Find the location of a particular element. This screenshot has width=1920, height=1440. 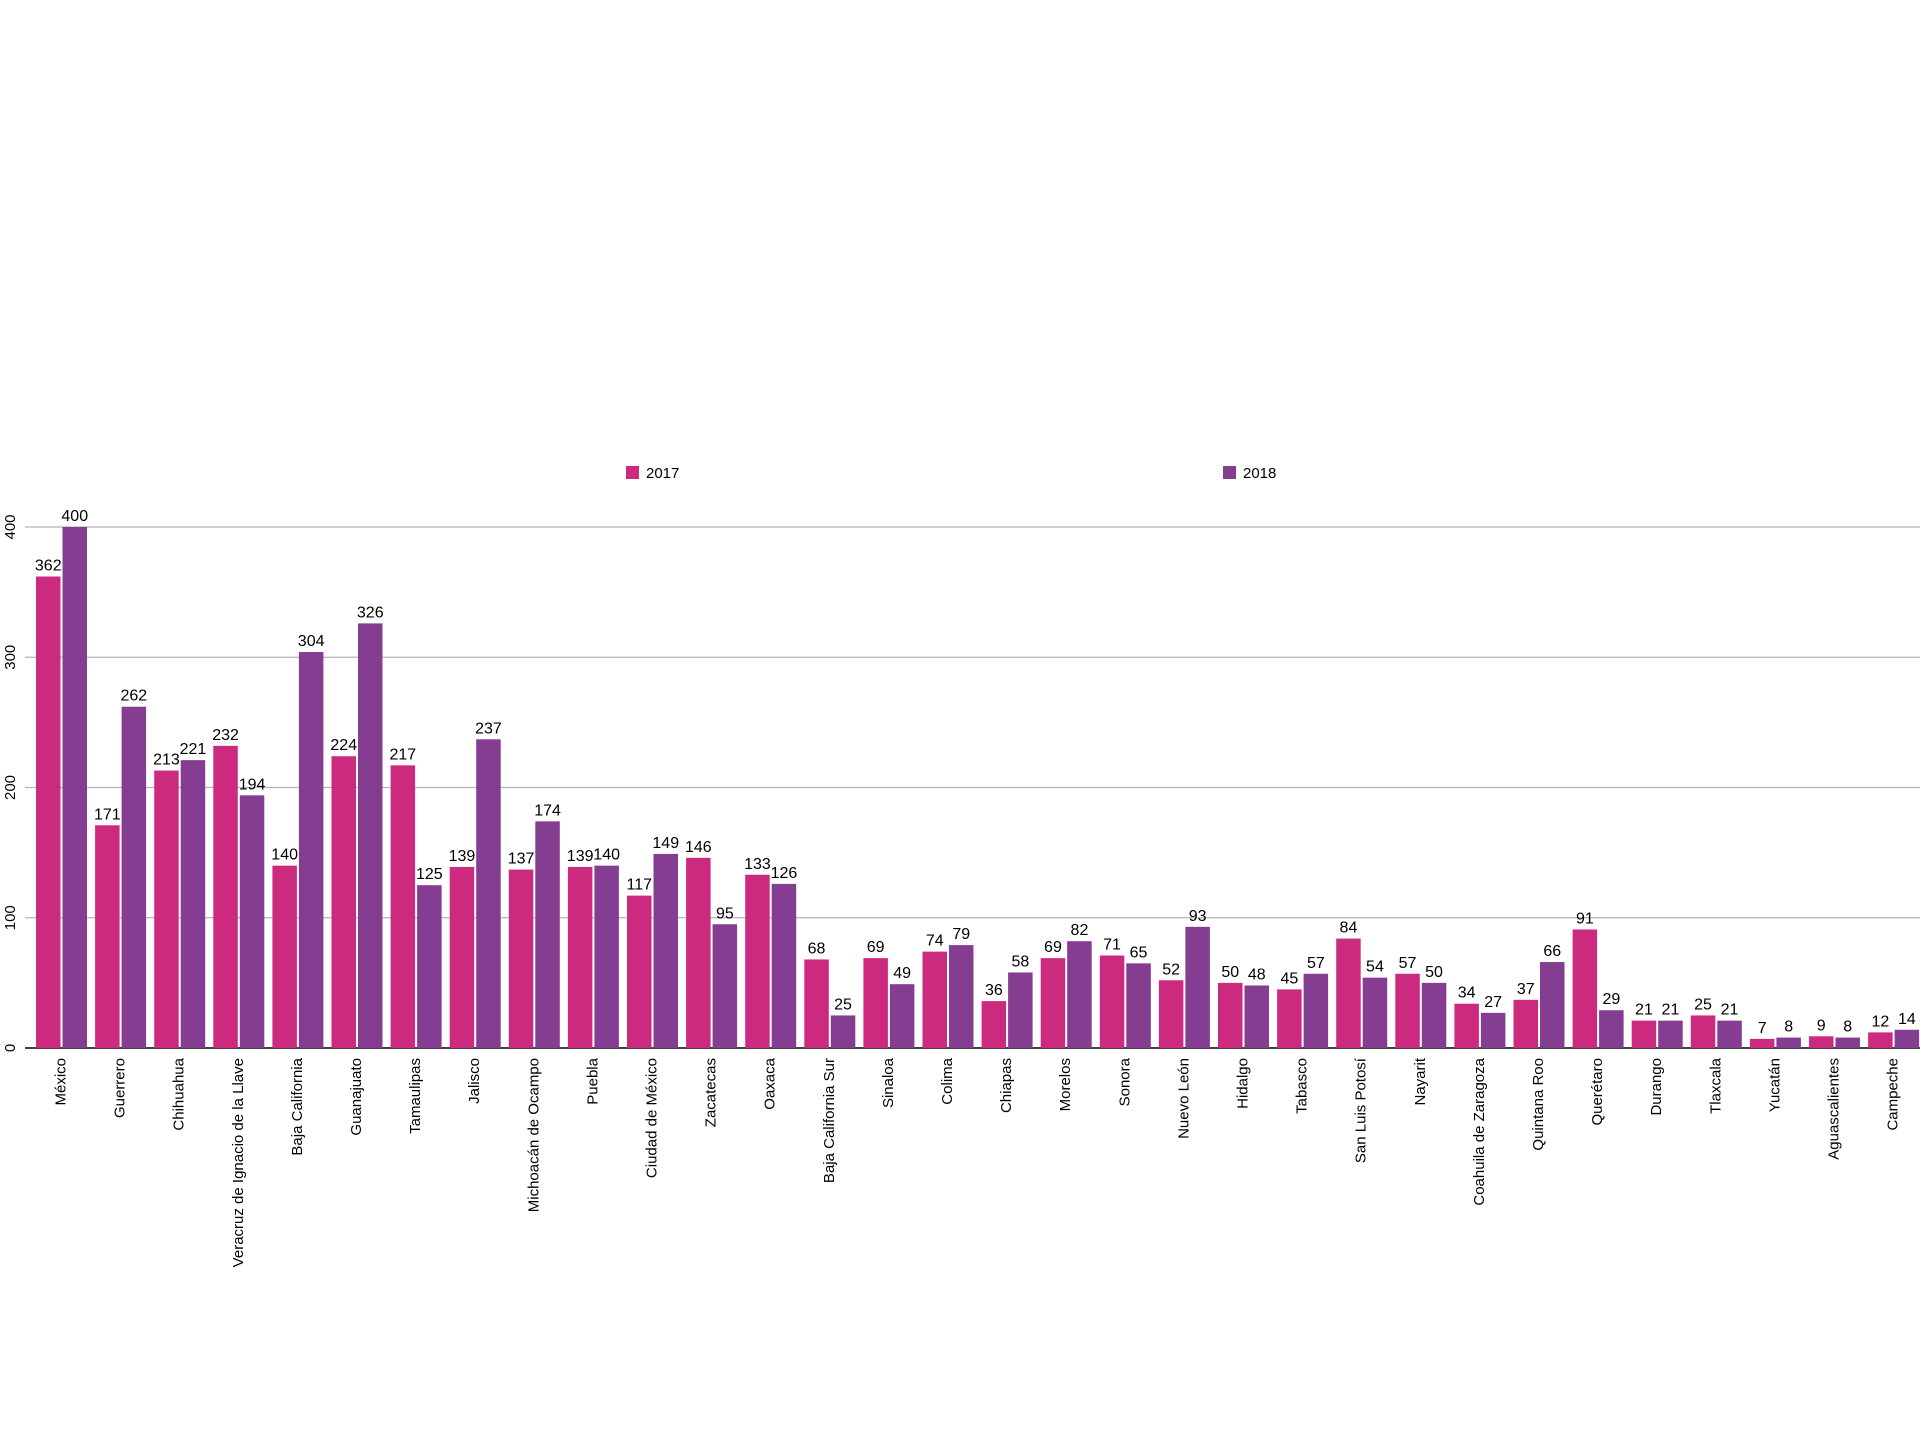

data-label-2018: 194 is located at coordinates (252, 784).